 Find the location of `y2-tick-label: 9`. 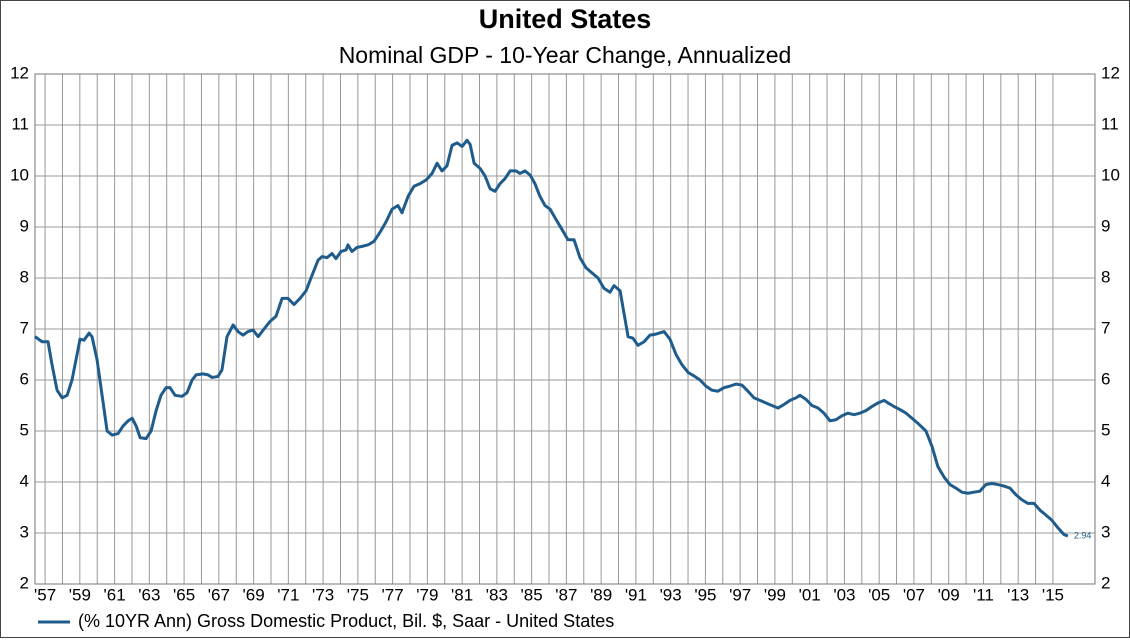

y2-tick-label: 9 is located at coordinates (1105, 225).